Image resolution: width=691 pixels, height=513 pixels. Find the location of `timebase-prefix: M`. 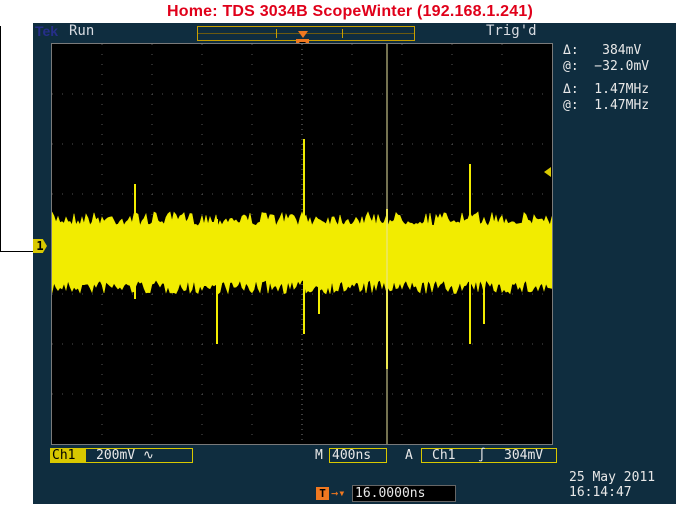

timebase-prefix: M is located at coordinates (319, 455).